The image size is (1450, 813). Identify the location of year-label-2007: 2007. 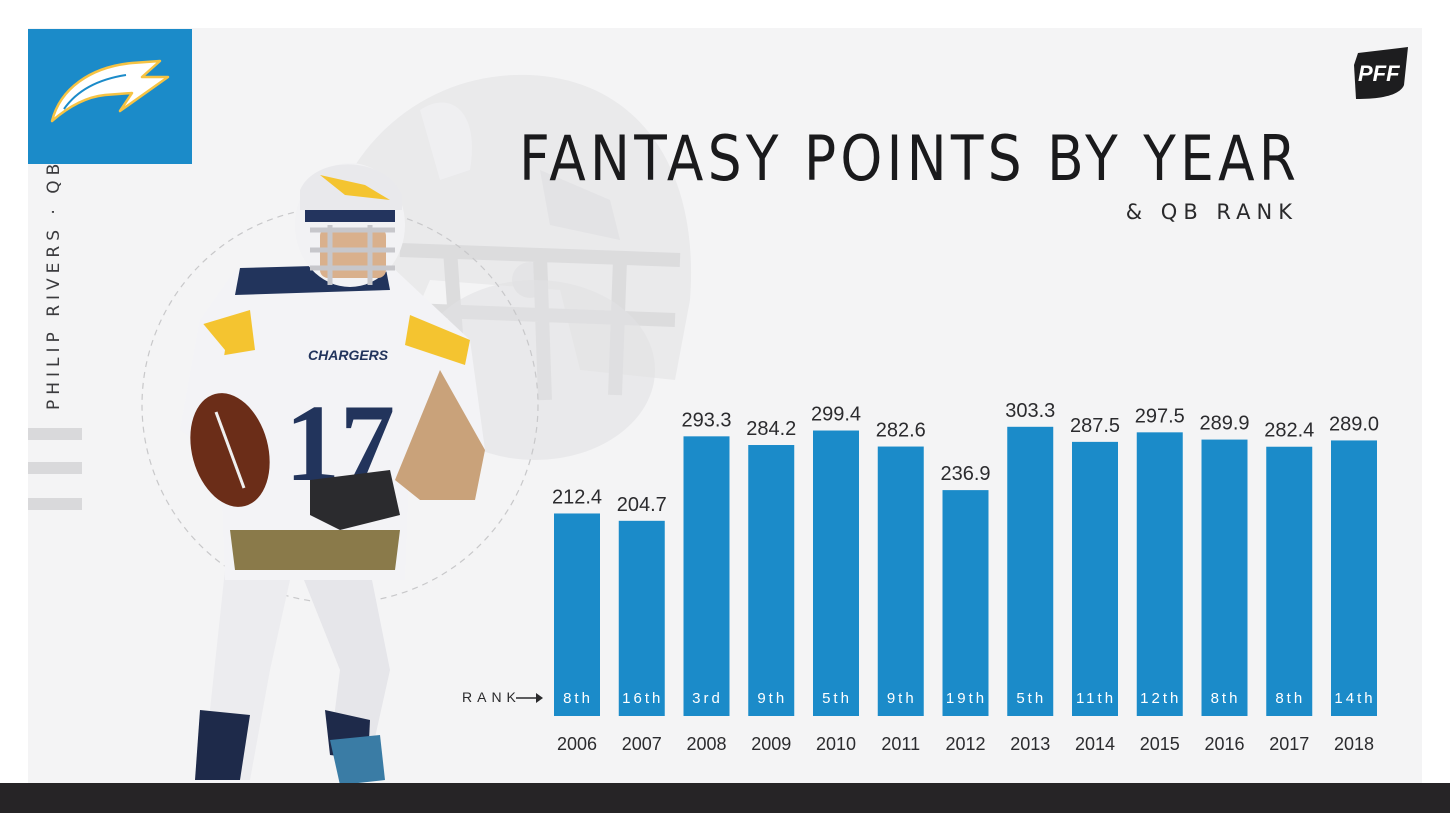
(642, 744).